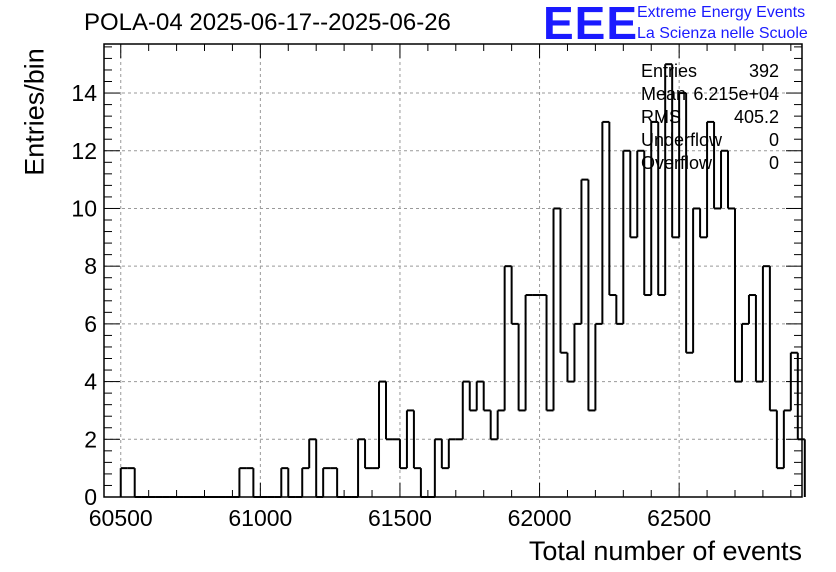 The width and height of the screenshot is (836, 572). I want to click on y-tick-label: 2, so click(90, 439).